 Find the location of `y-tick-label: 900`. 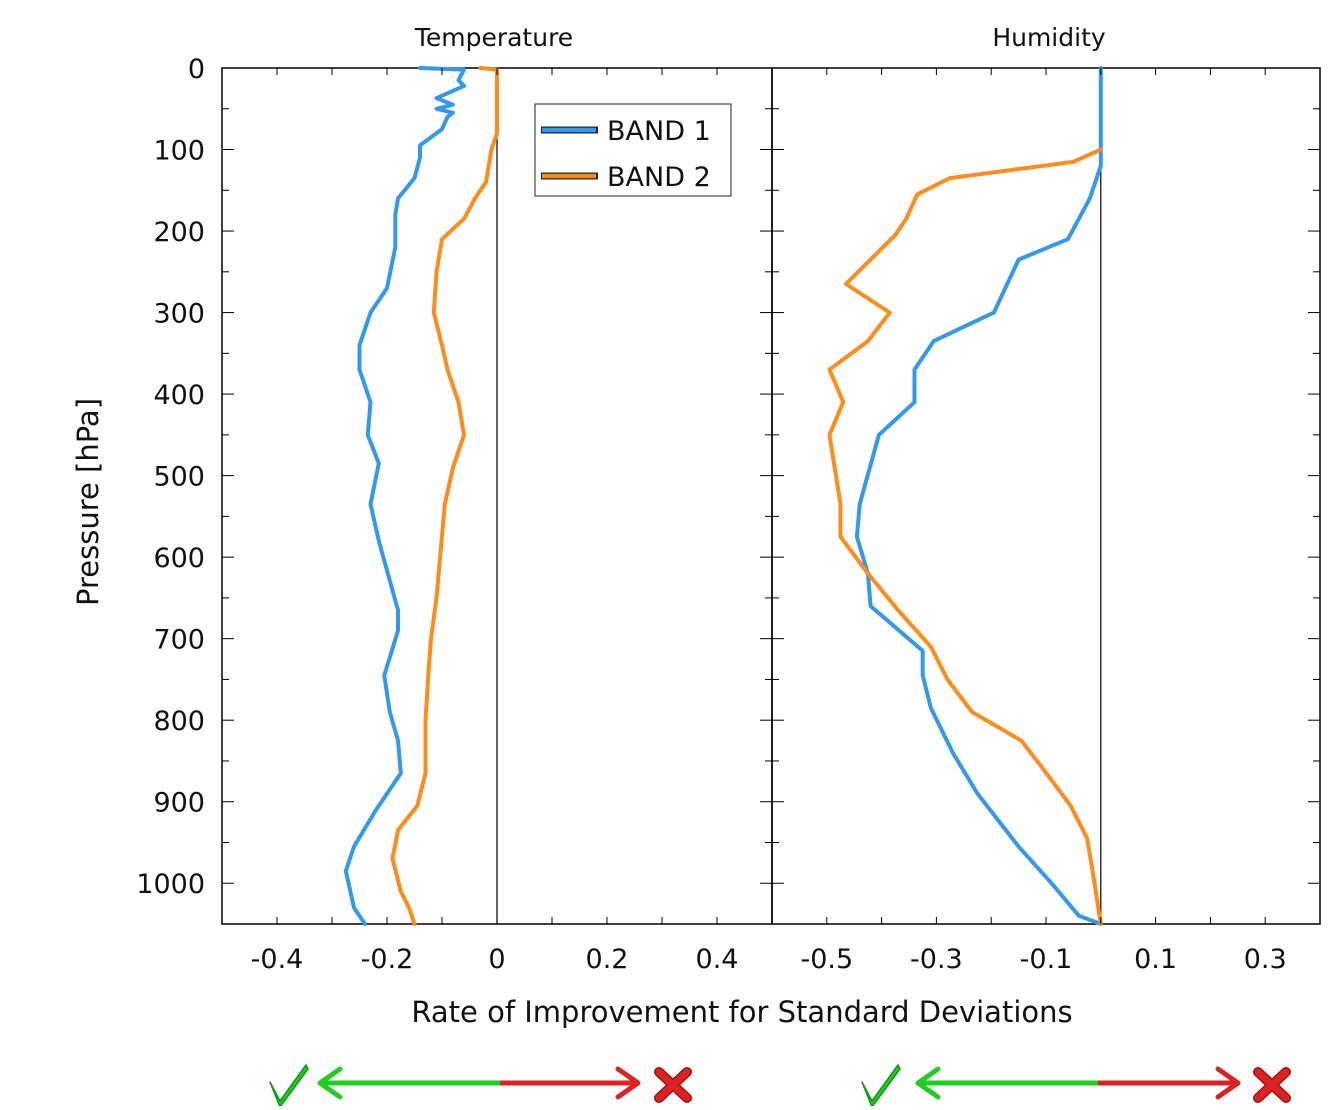

y-tick-label: 900 is located at coordinates (179, 803).